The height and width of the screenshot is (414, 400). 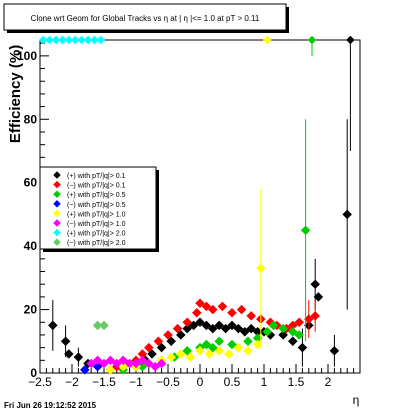 I want to click on y-tick-label: 100, so click(x=27, y=56).